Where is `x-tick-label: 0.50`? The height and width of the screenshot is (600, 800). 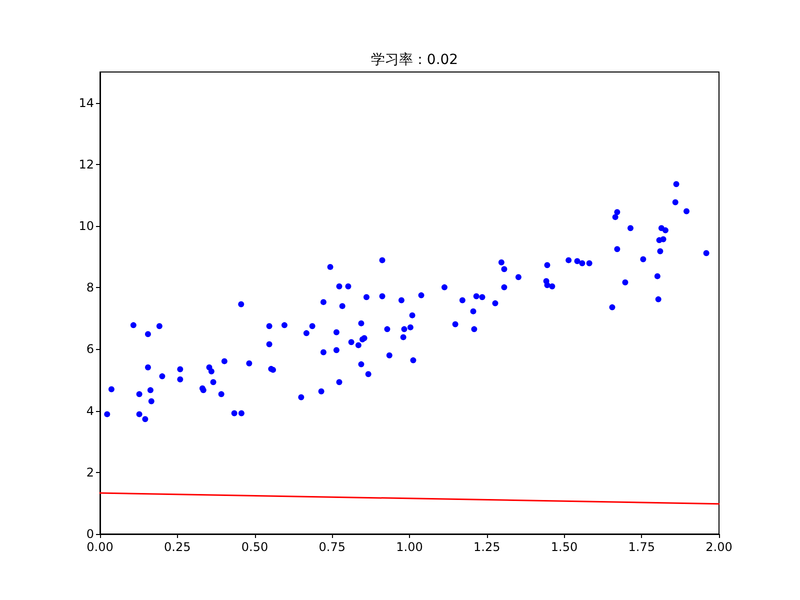 x-tick-label: 0.50 is located at coordinates (254, 547).